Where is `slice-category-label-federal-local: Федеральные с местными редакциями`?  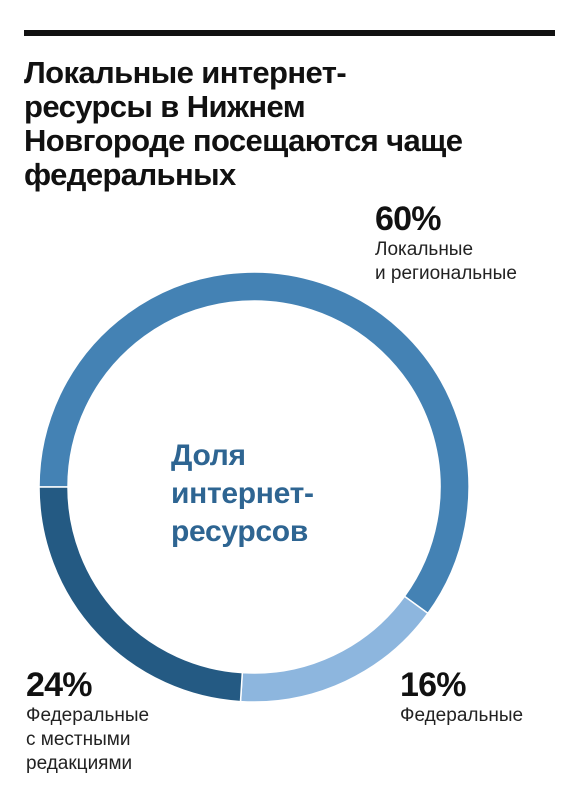
slice-category-label-federal-local: Федеральные с местными редакциями is located at coordinates (88, 739).